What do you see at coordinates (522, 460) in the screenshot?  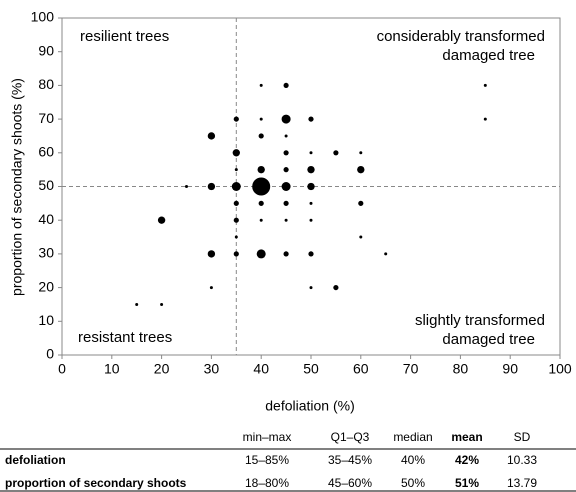 I see `table-cell: 10.33` at bounding box center [522, 460].